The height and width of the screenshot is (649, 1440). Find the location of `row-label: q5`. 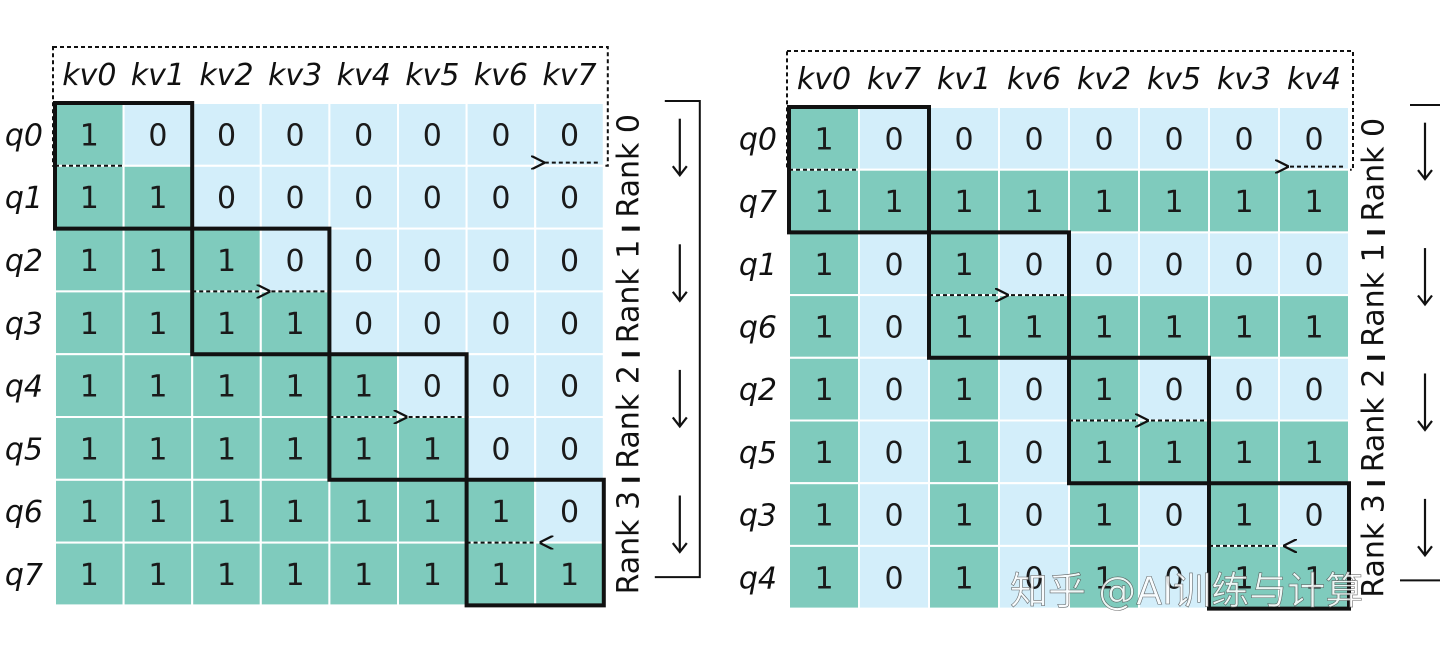

row-label: q5 is located at coordinates (24, 449).